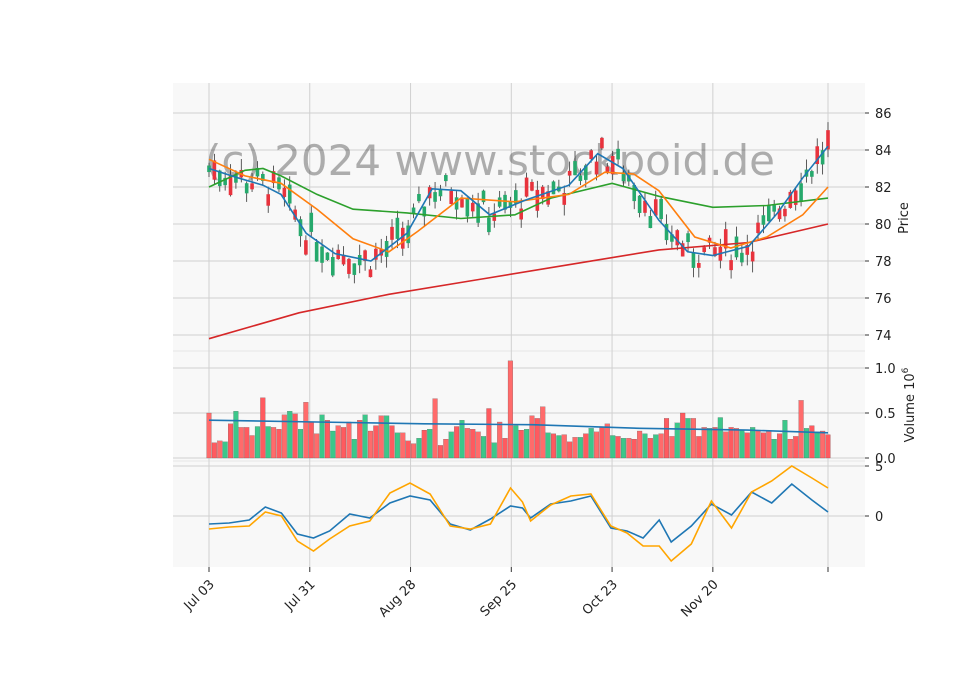  I want to click on y-axes: 74 76 78 80 82 84 86 0.0 0.5 1.0 0 5, so click(880, 316).